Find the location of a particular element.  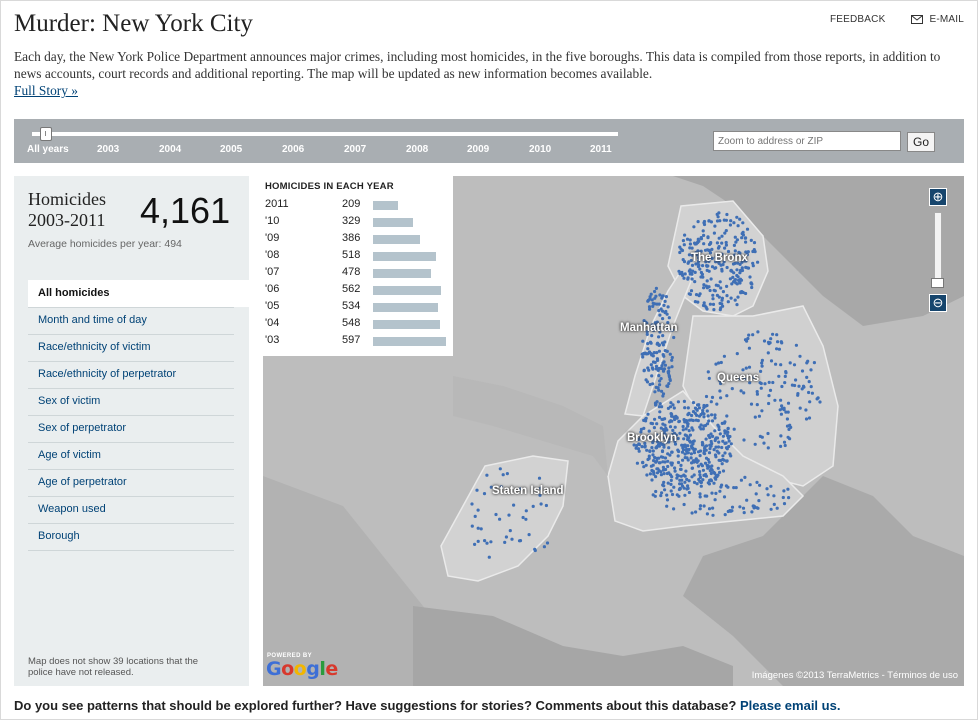

label-queens: Queens is located at coordinates (738, 378).